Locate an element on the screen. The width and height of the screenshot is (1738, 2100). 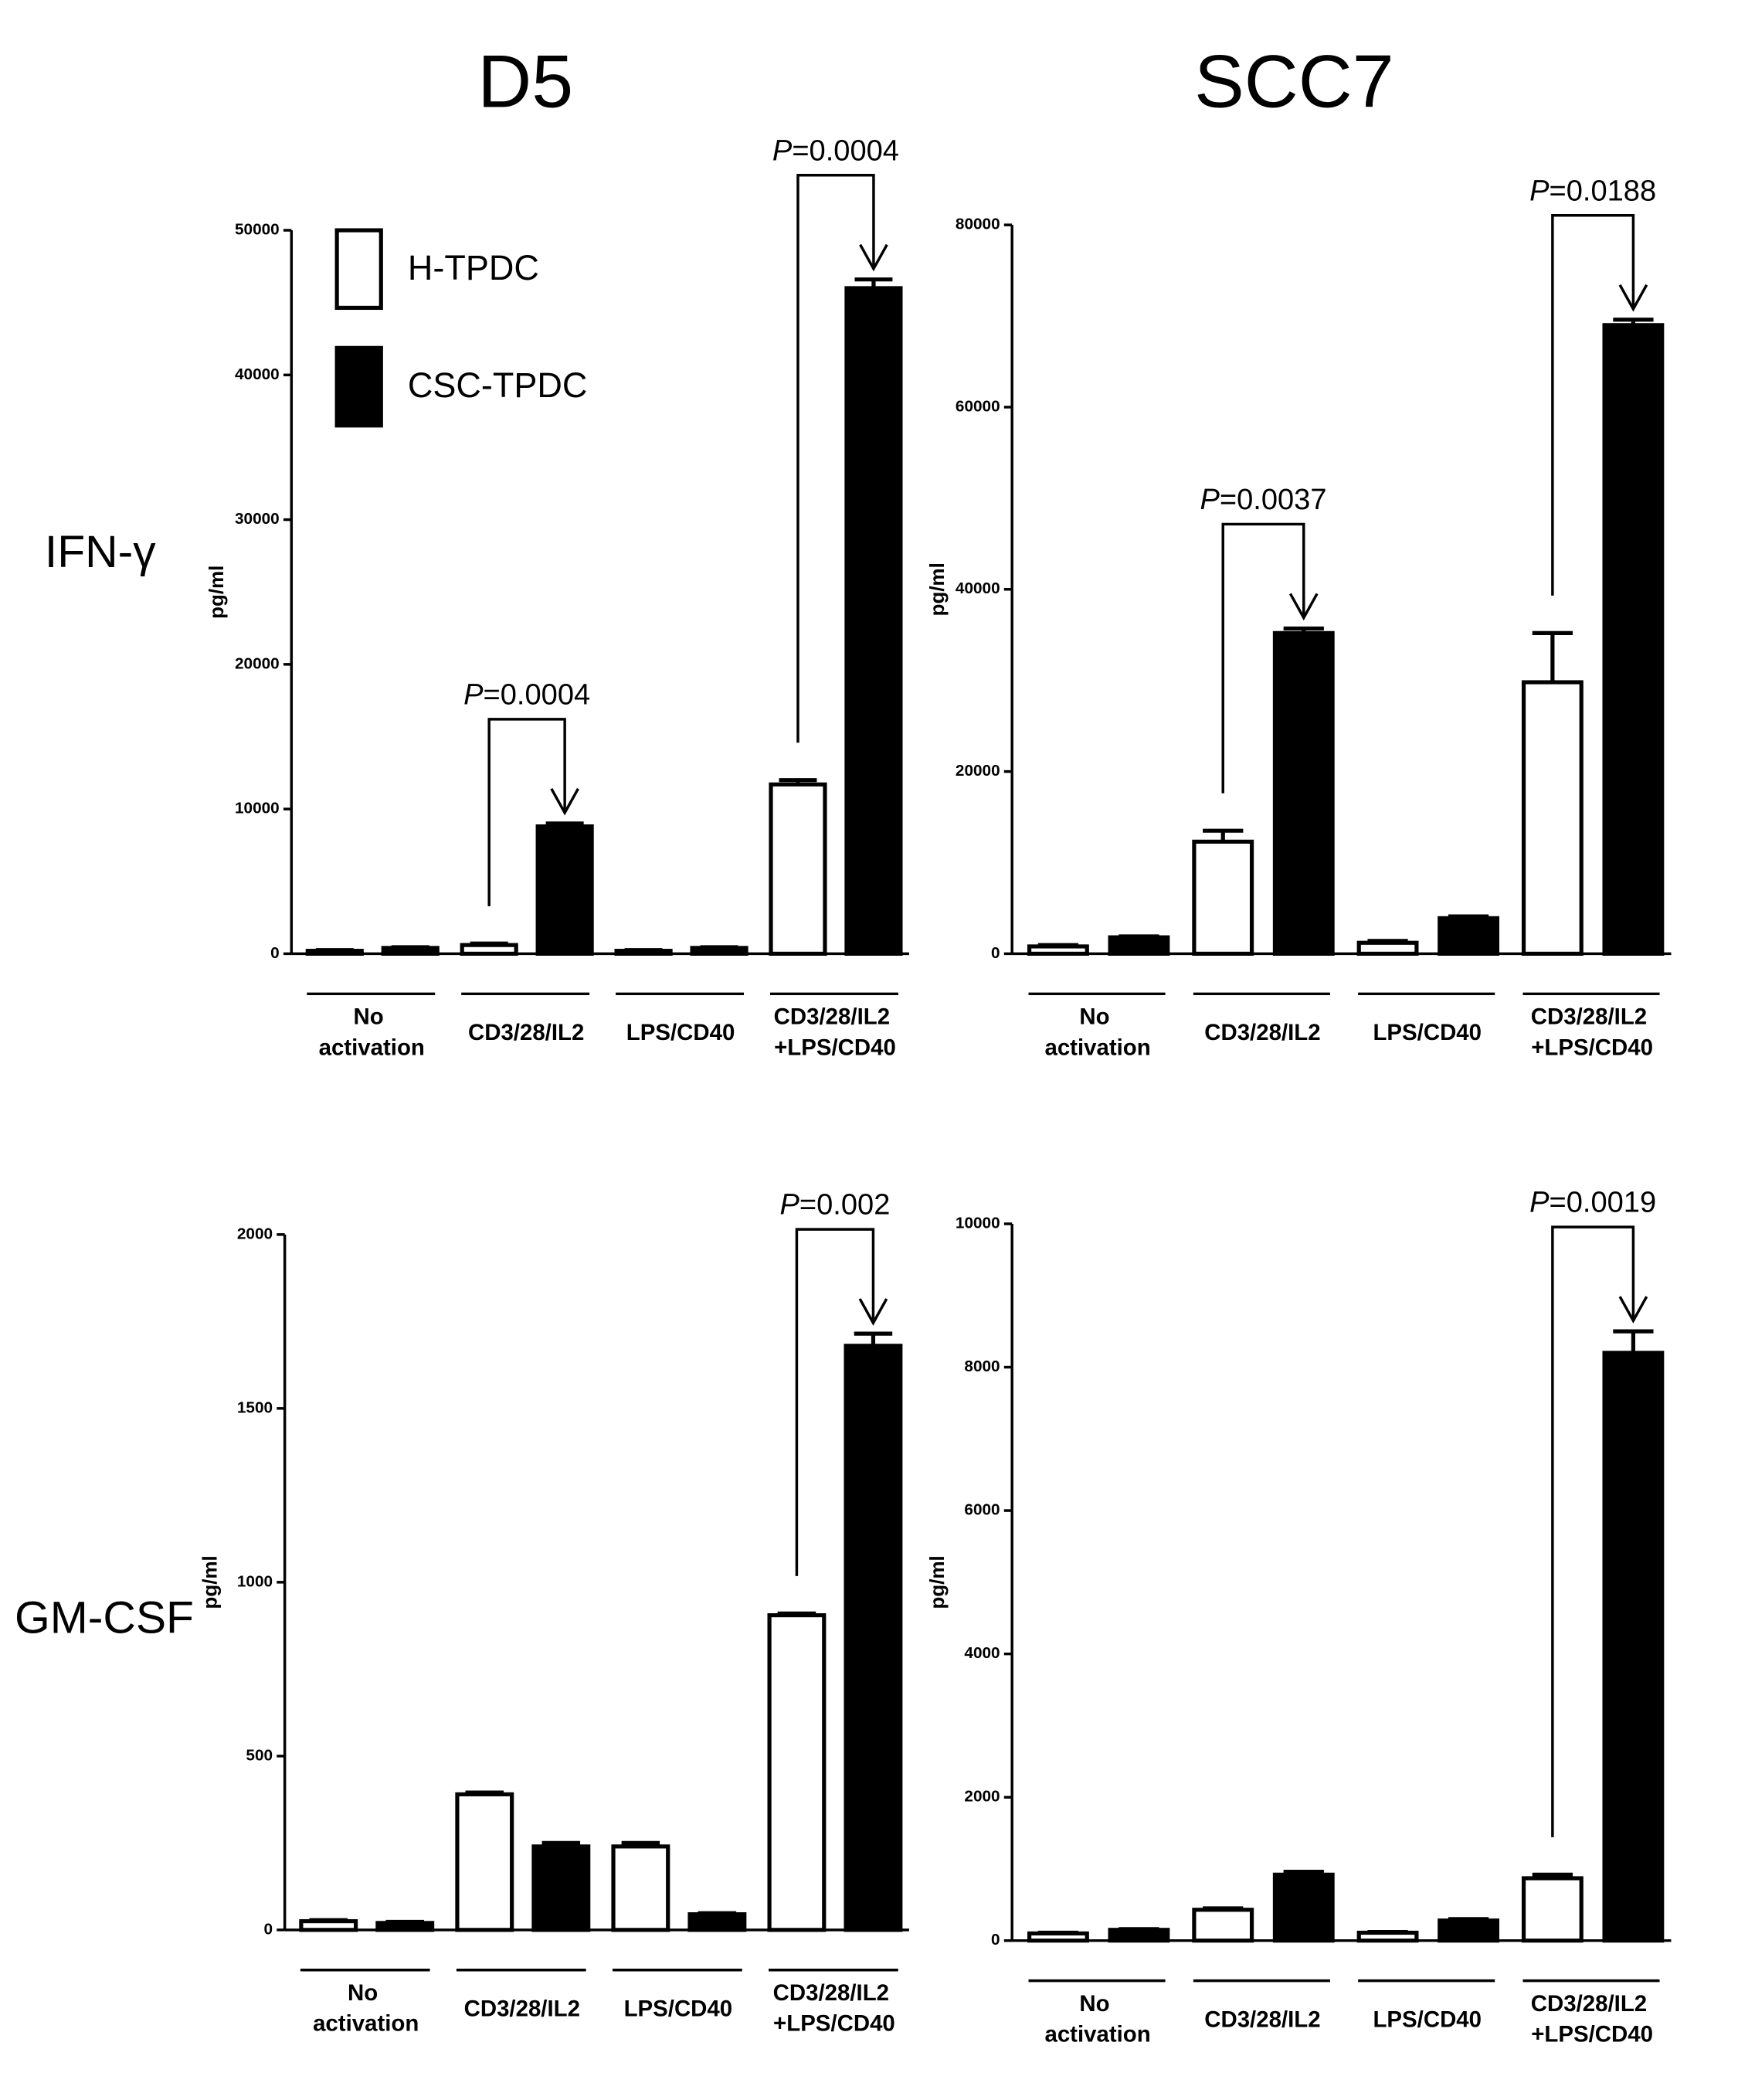
p-value: P=0.0019 is located at coordinates (1593, 1203).